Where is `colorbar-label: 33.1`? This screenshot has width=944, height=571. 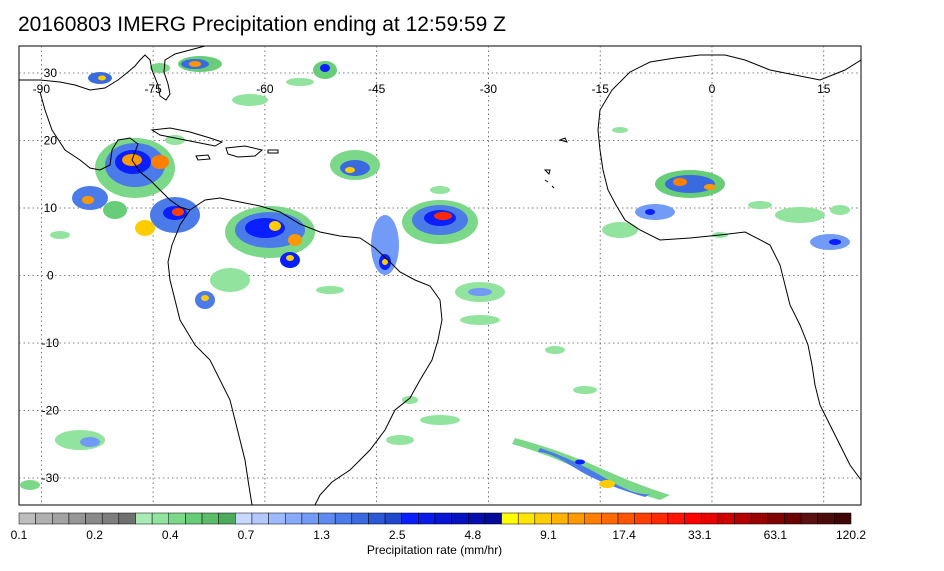 colorbar-label: 33.1 is located at coordinates (700, 535).